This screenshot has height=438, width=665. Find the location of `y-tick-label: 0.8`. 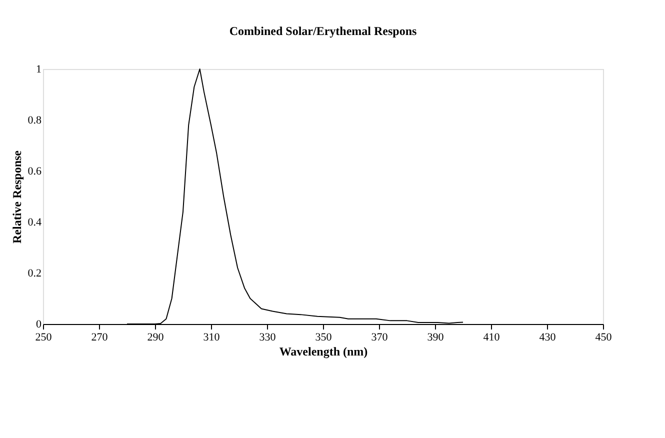

y-tick-label: 0.8 is located at coordinates (35, 120).